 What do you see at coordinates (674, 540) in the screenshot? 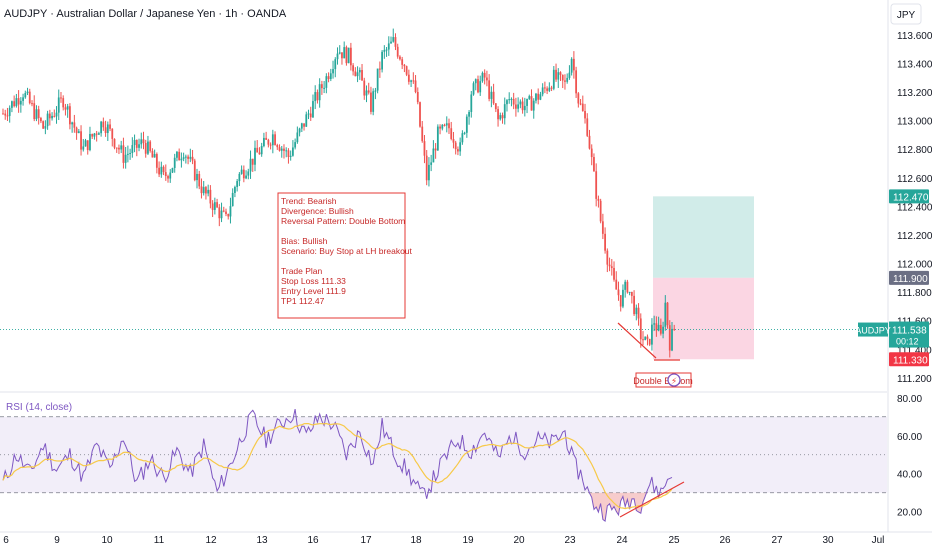
I see `time-tick-label: 25` at bounding box center [674, 540].